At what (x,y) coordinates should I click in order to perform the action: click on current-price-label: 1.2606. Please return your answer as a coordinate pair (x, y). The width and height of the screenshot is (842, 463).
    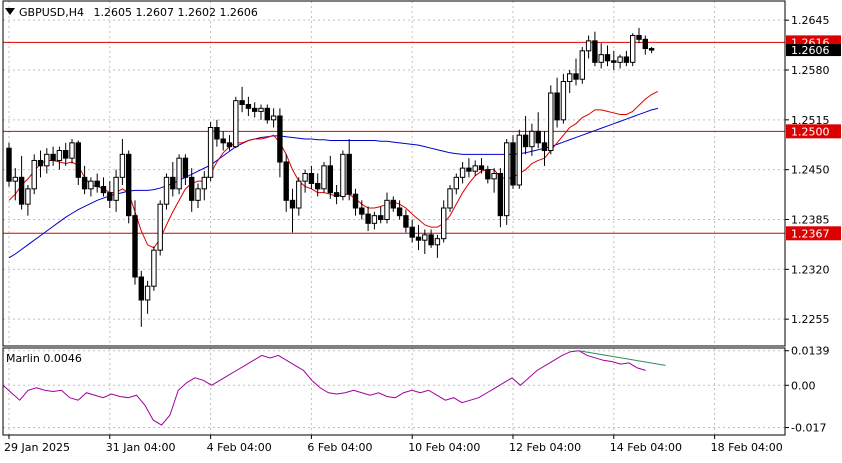
    Looking at the image, I should click on (810, 50).